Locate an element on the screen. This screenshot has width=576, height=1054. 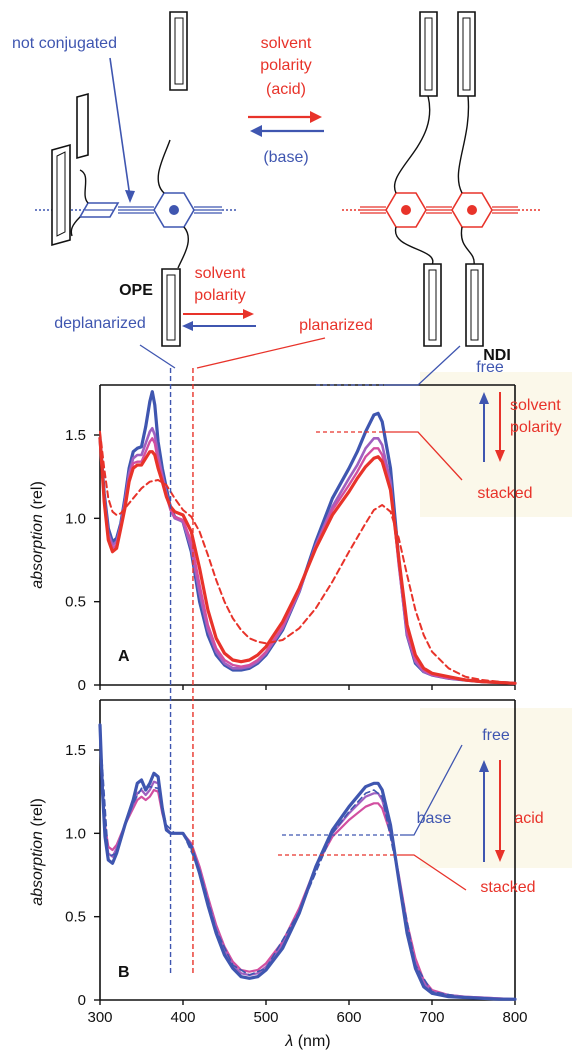
y-tick-label-a-2: 1.0 is located at coordinates (75, 518).